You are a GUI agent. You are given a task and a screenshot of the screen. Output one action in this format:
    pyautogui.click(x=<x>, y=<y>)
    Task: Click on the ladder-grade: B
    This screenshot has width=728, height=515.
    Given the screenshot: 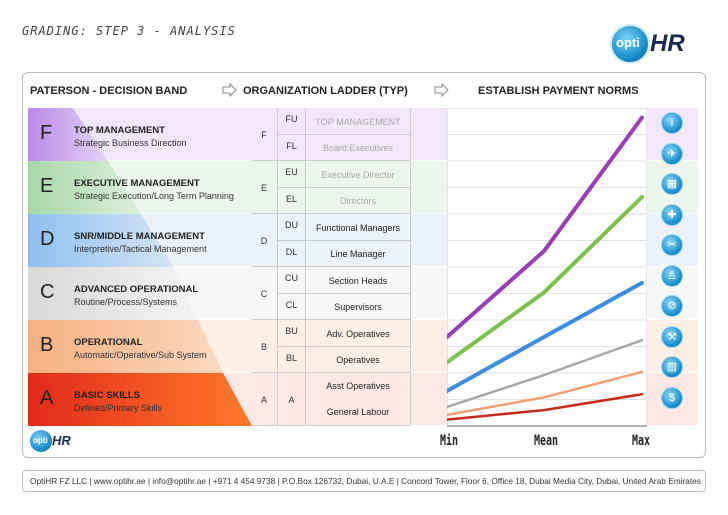 What is the action you would take?
    pyautogui.click(x=263, y=347)
    